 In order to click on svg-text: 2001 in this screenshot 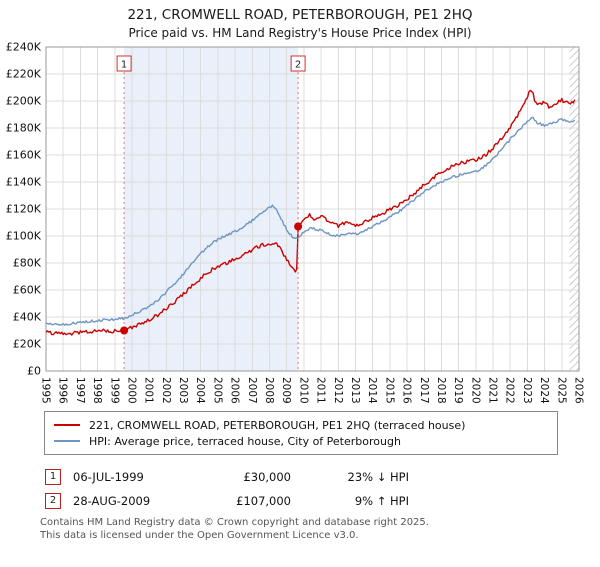, I will do `click(149, 390)`.